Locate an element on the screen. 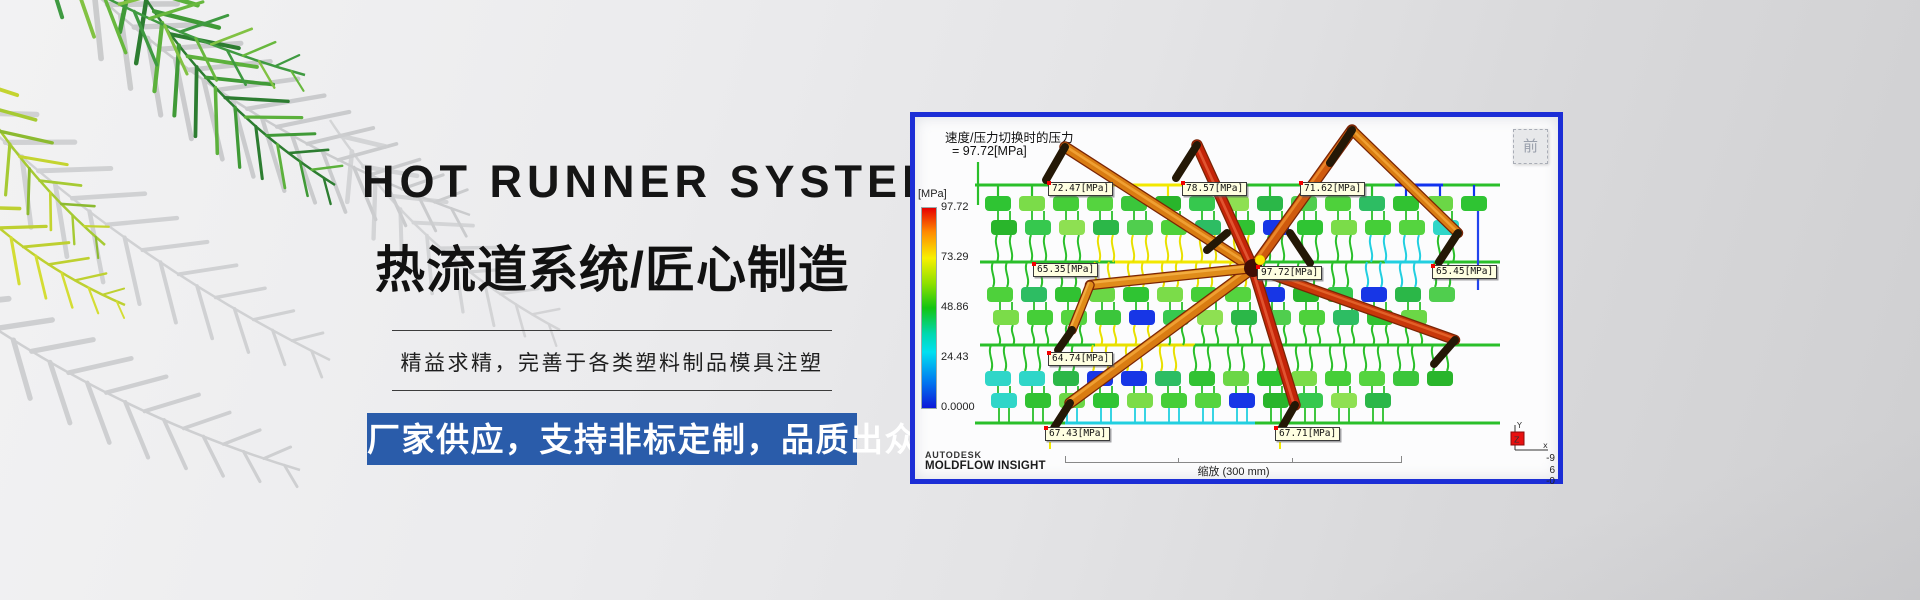 The height and width of the screenshot is (600, 1920). axis-edge-value: -9 is located at coordinates (1550, 458).